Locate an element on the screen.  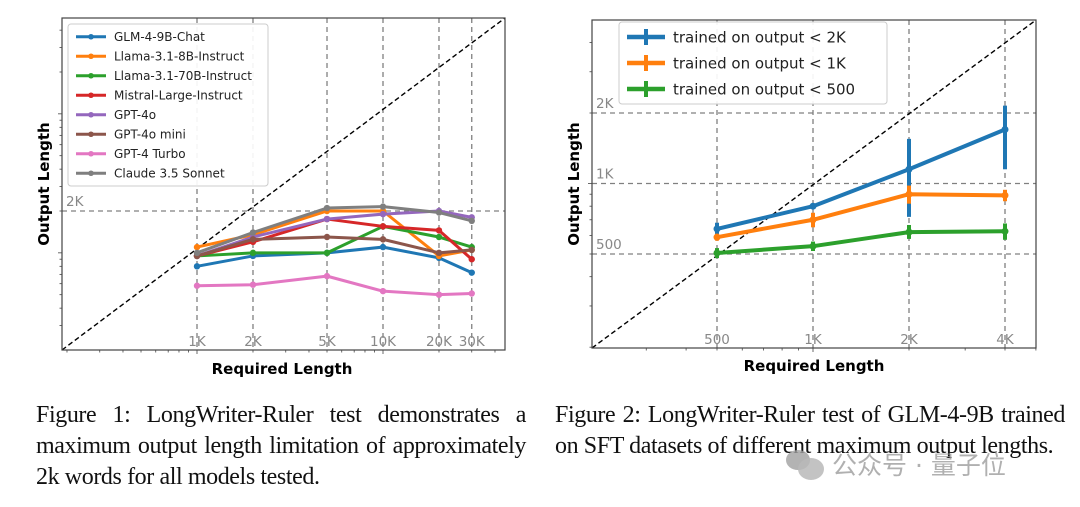
legend-label: trained on output < 1K is located at coordinates (760, 63).